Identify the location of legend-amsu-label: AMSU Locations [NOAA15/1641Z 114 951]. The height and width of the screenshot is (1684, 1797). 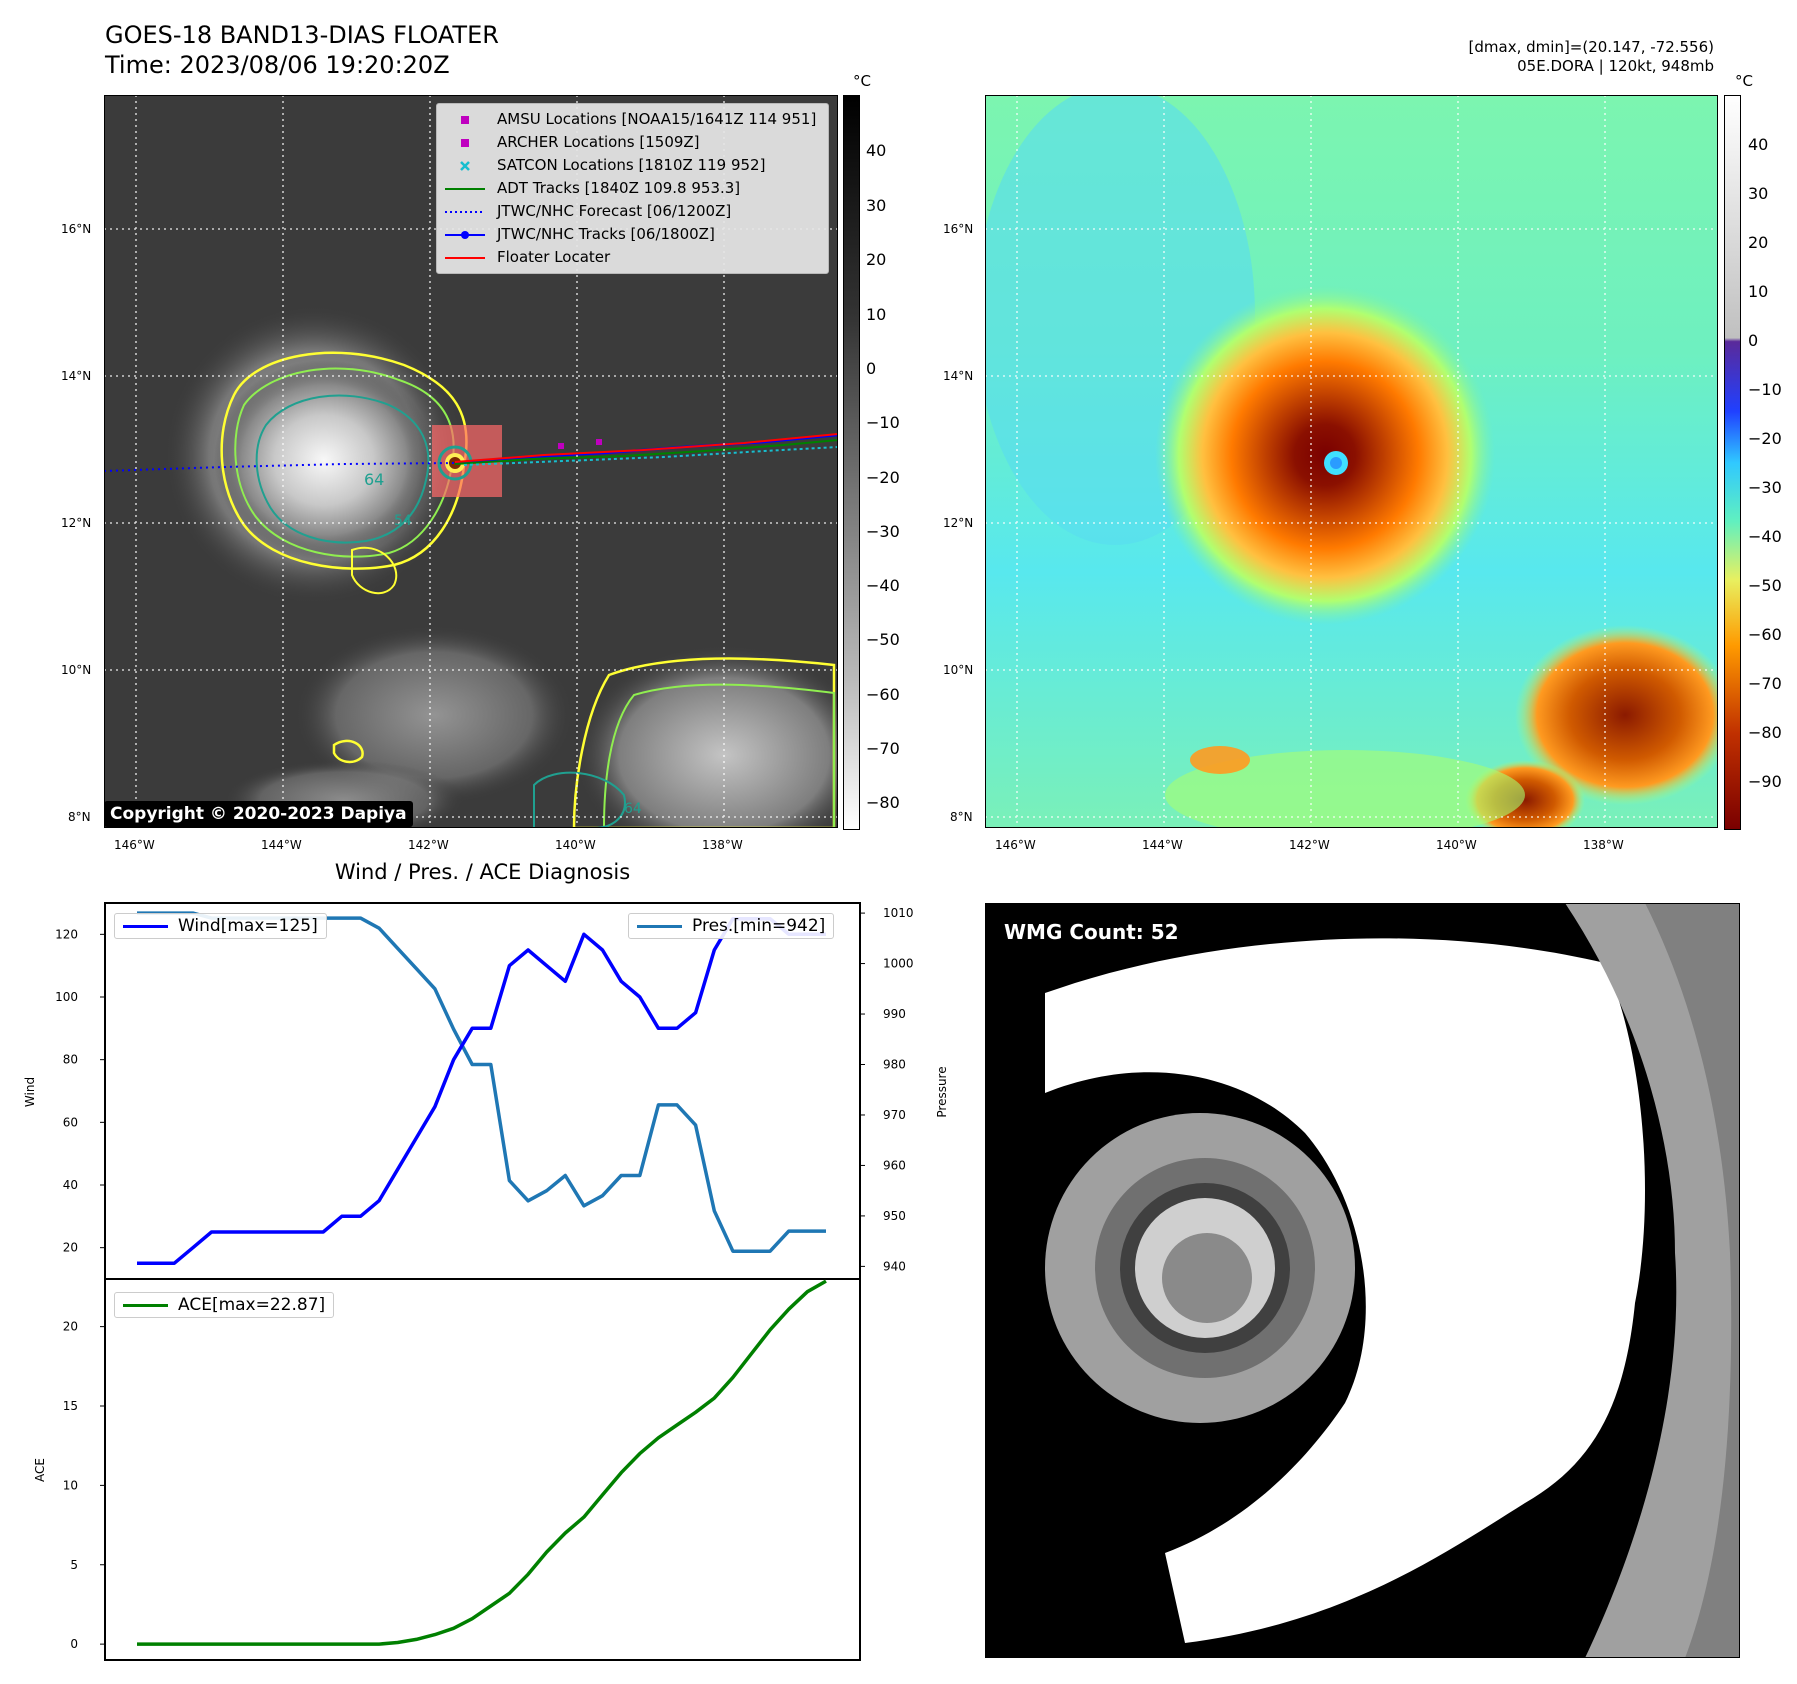
(657, 119).